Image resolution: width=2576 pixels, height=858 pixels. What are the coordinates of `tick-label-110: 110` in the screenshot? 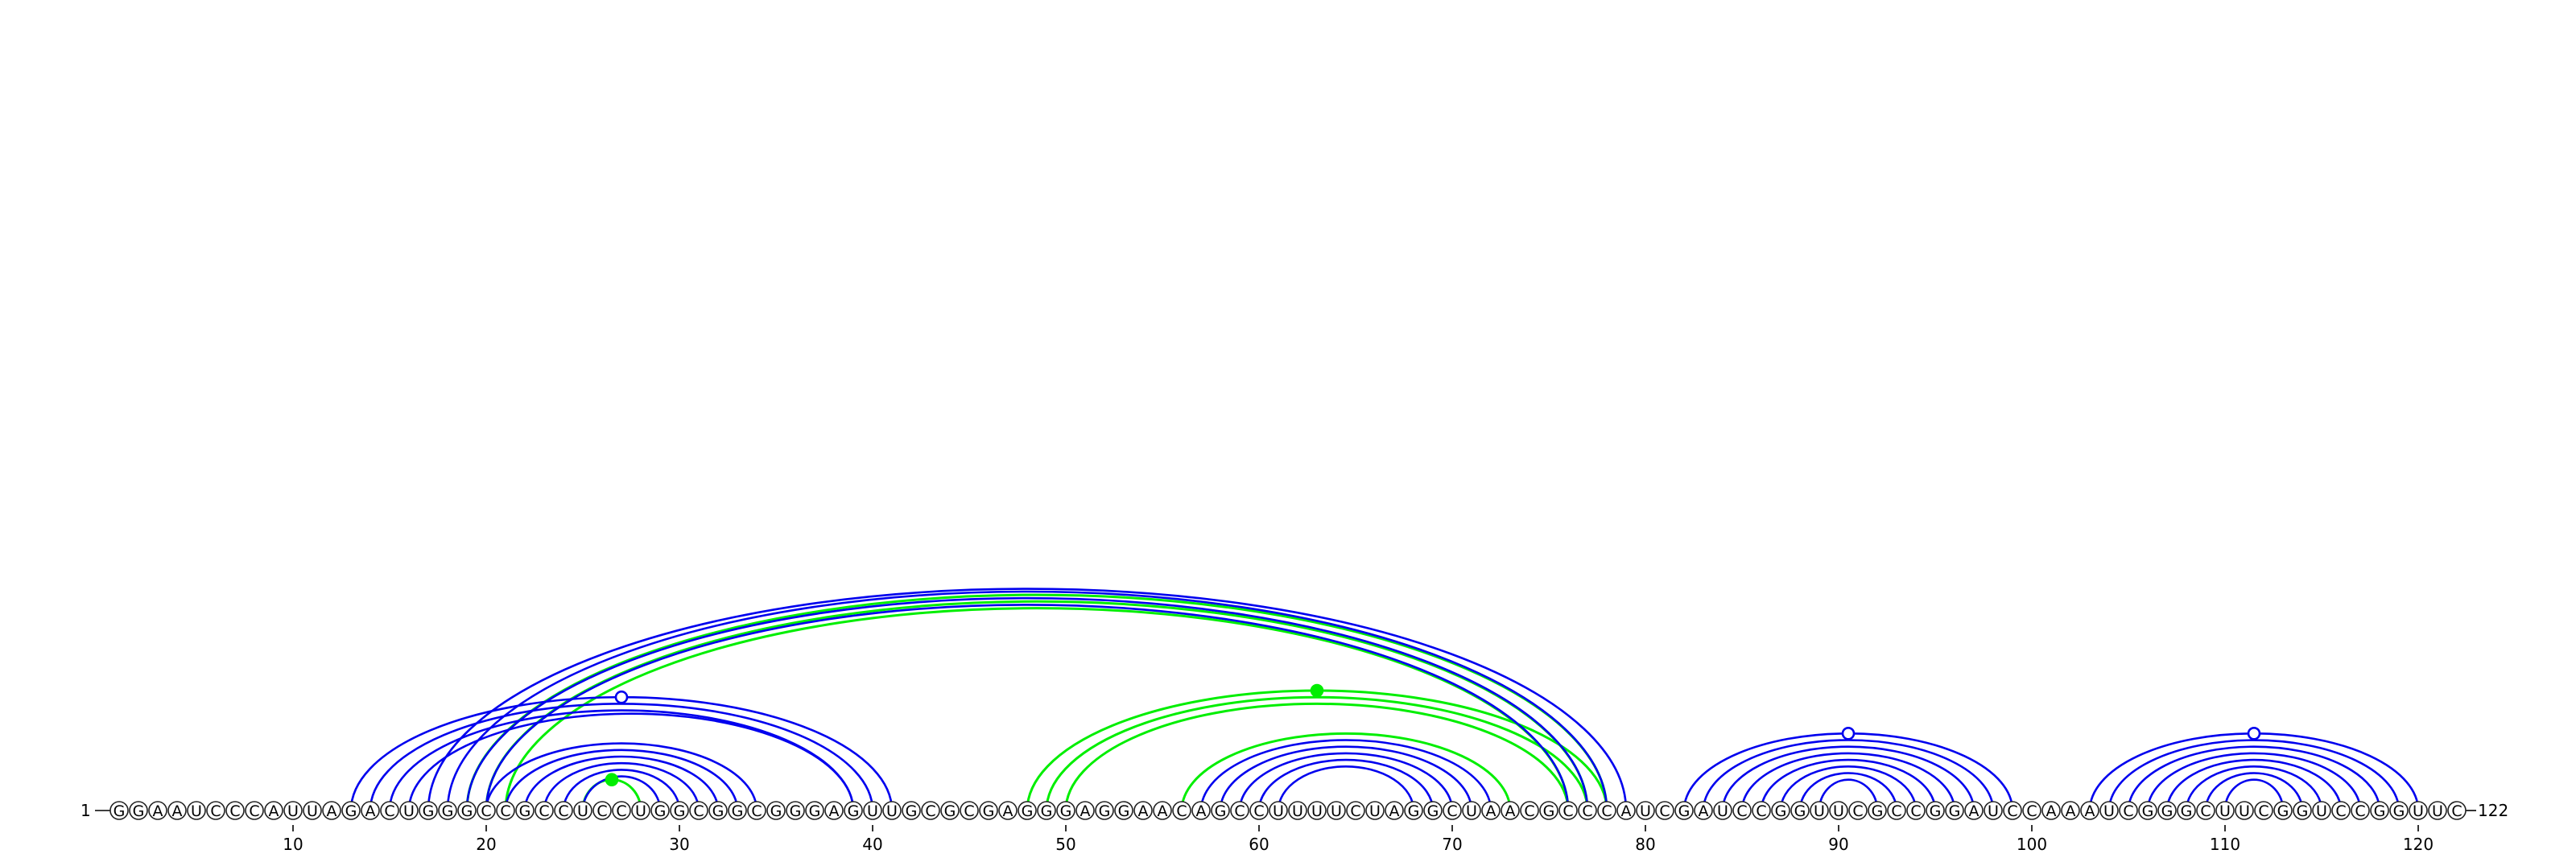 It's located at (2225, 845).